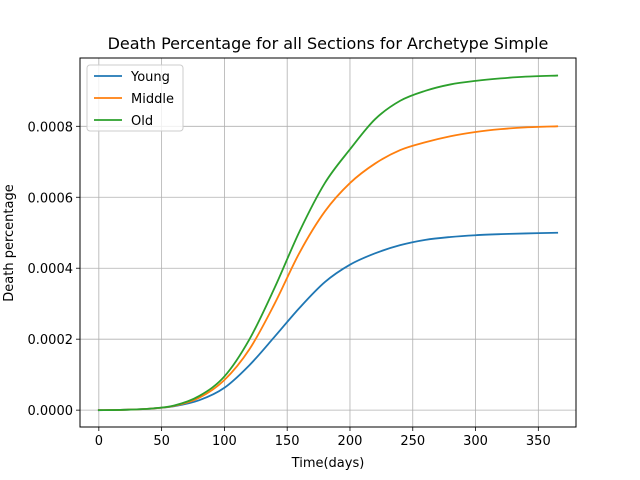 This screenshot has height=480, width=640. Describe the element at coordinates (350, 441) in the screenshot. I see `x-tick-label: 200` at that location.